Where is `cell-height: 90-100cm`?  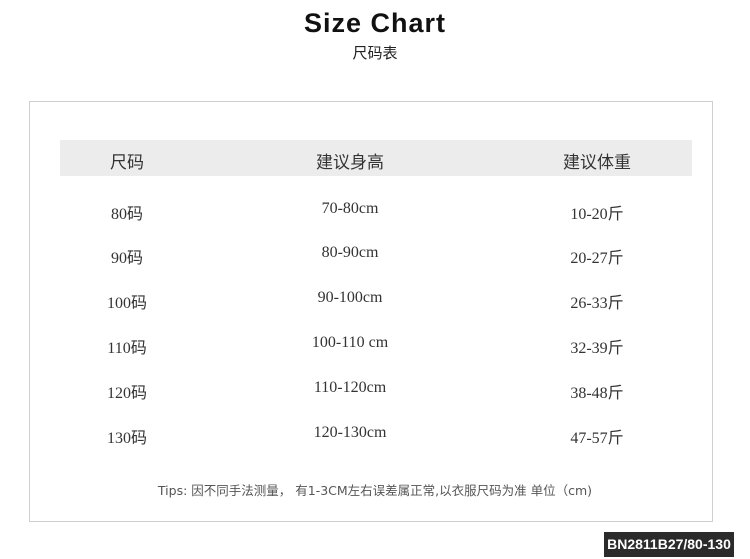 cell-height: 90-100cm is located at coordinates (350, 297).